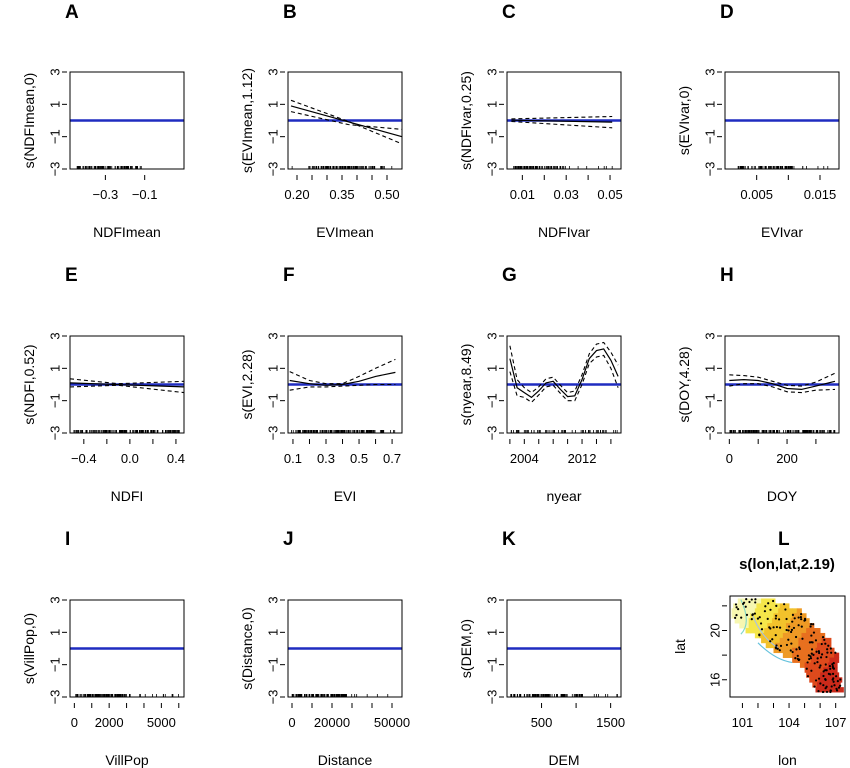  What do you see at coordinates (727, 12) in the screenshot?
I see `panel-letter: D` at bounding box center [727, 12].